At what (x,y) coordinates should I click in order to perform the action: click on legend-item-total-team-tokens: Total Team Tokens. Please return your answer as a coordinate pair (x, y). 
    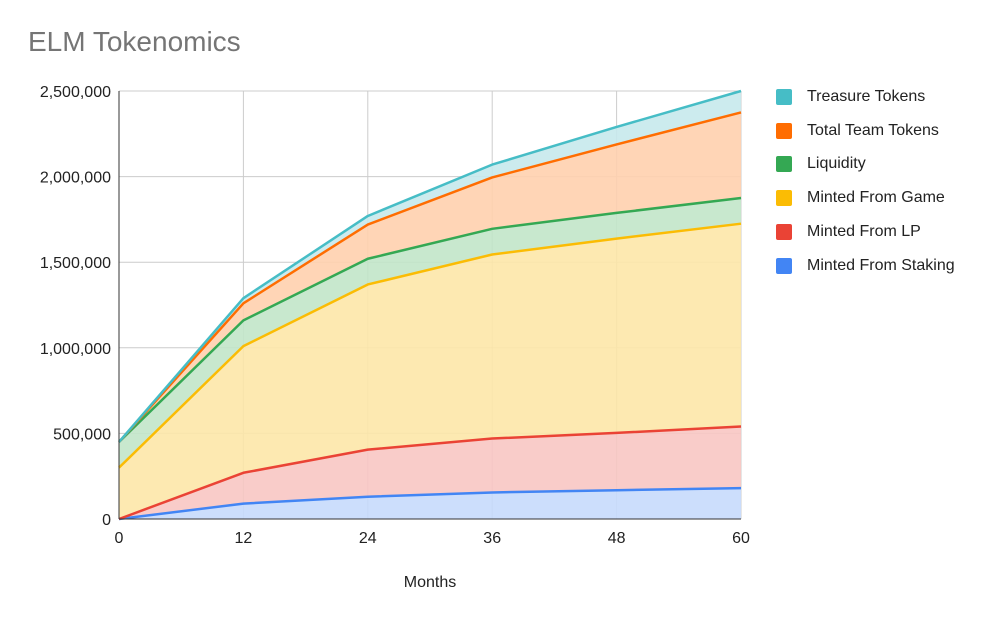
    Looking at the image, I should click on (865, 131).